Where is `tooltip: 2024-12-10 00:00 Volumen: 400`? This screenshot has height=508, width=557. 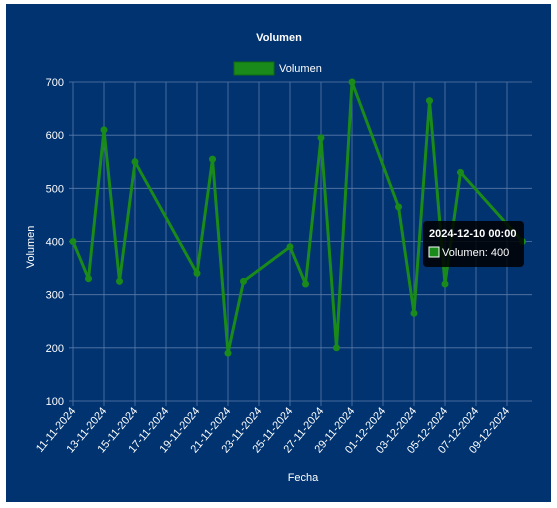
tooltip: 2024-12-10 00:00 Volumen: 400 is located at coordinates (473, 244).